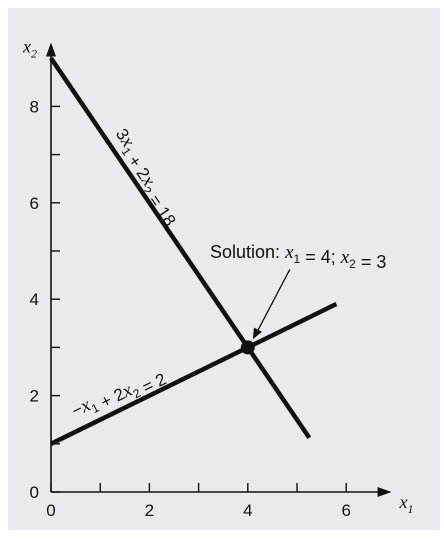 This screenshot has width=444, height=540. I want to click on solution-group: Solution: x1 = 4; x2 = 3, so click(298, 298).